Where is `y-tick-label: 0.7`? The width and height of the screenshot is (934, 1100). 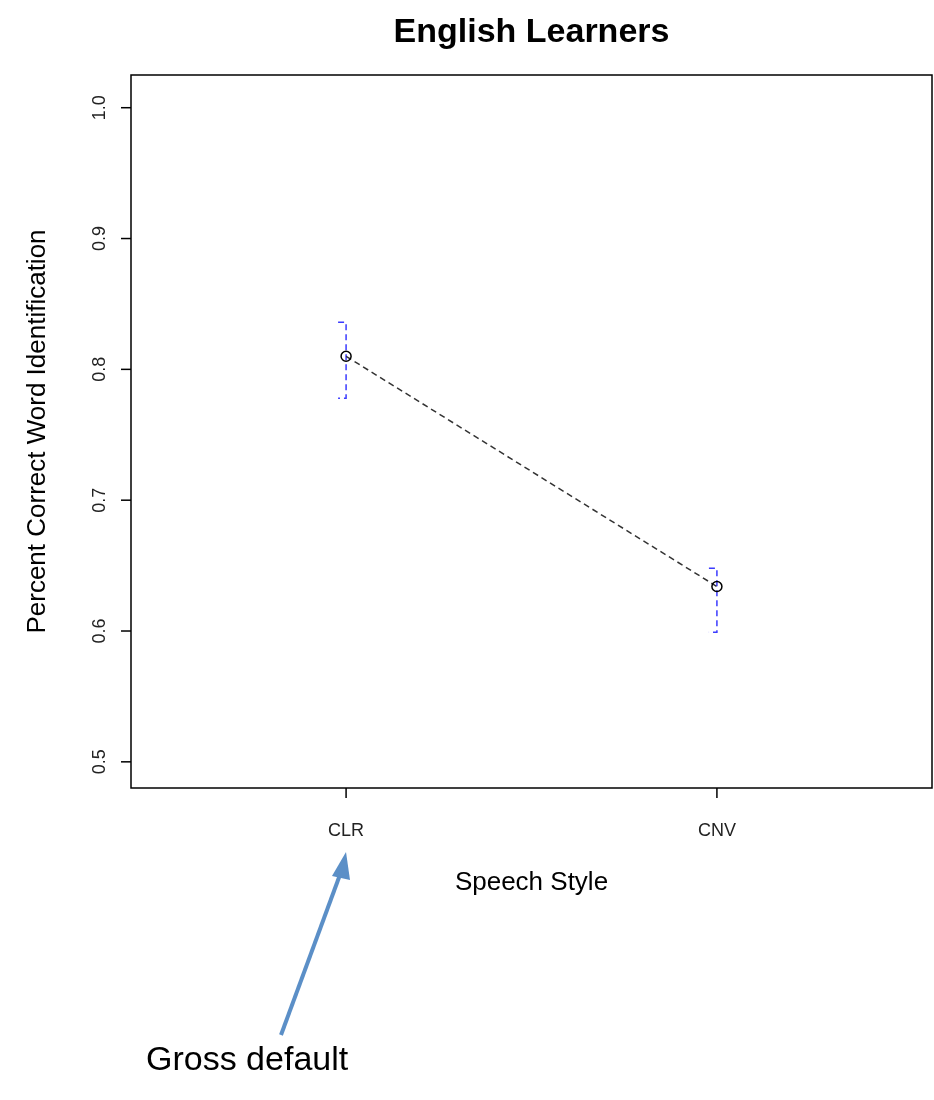
y-tick-label: 0.7 is located at coordinates (99, 500).